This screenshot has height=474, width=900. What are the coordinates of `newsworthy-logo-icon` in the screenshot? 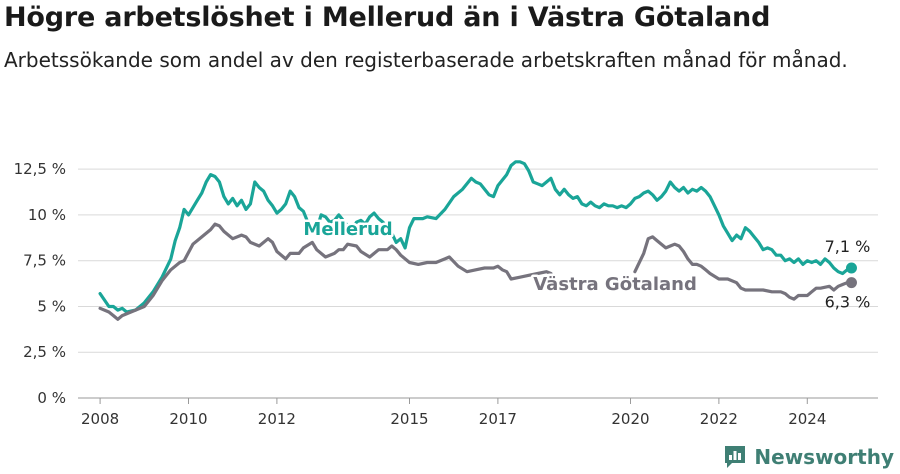 It's located at (735, 457).